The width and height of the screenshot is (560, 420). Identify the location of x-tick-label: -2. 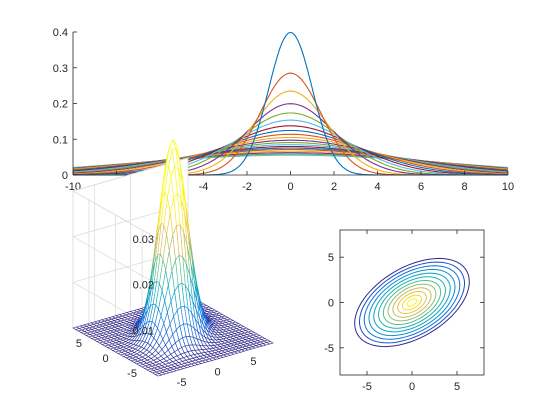
(247, 187).